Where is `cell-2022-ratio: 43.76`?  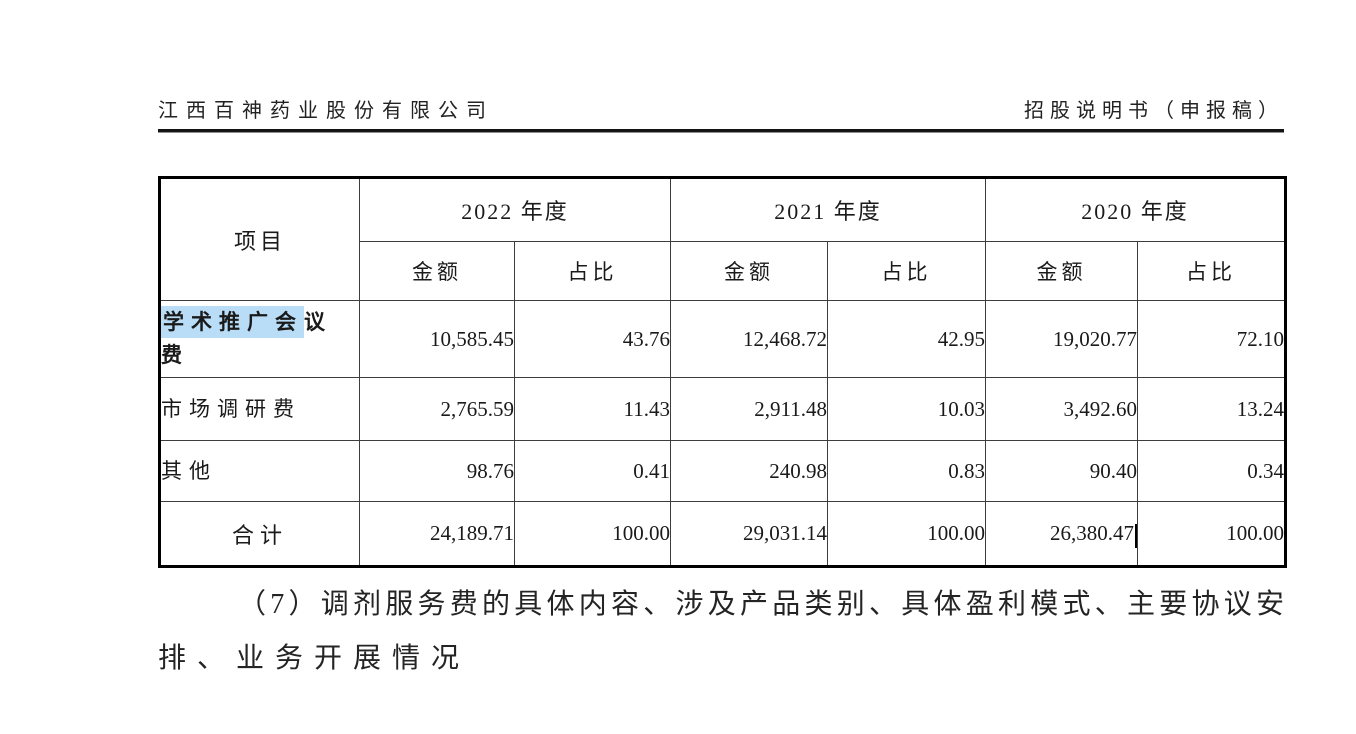
cell-2022-ratio: 43.76 is located at coordinates (592, 339).